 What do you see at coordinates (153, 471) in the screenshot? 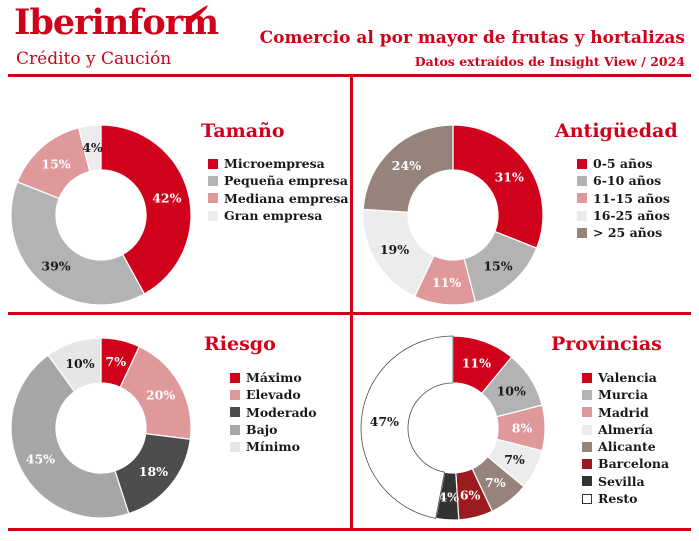
I see `riesgo-data-label-2: 18%` at bounding box center [153, 471].